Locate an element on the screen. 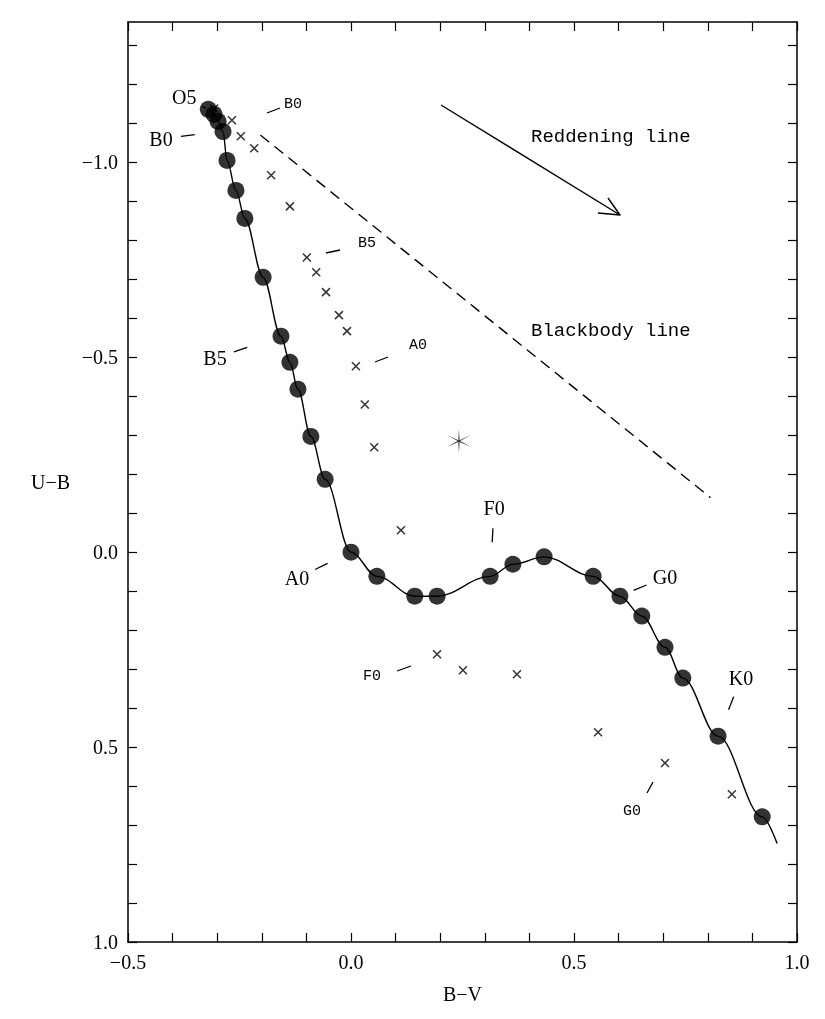  x-axis-title: B−V is located at coordinates (462, 994).